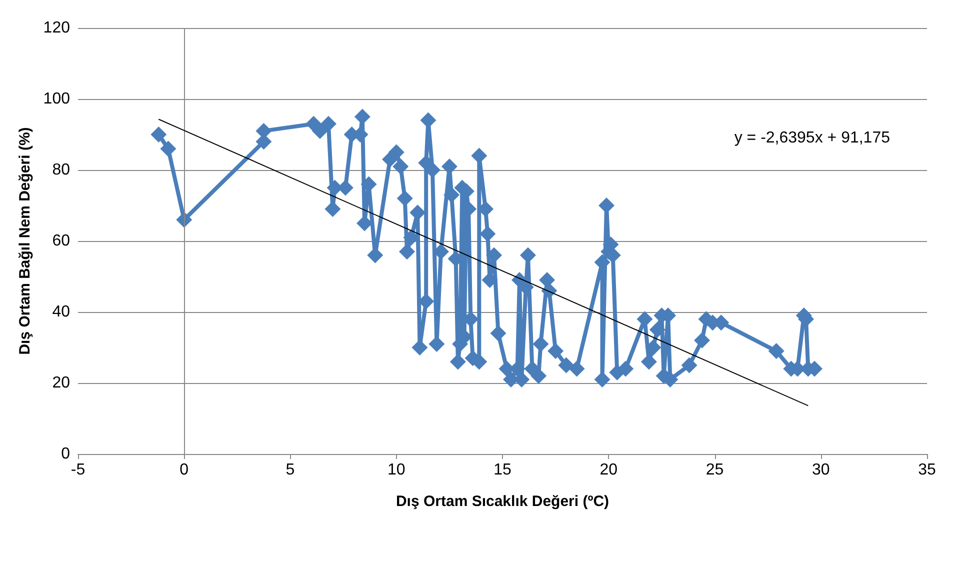  Describe the element at coordinates (715, 470) in the screenshot. I see `x-tick-label: 25` at that location.